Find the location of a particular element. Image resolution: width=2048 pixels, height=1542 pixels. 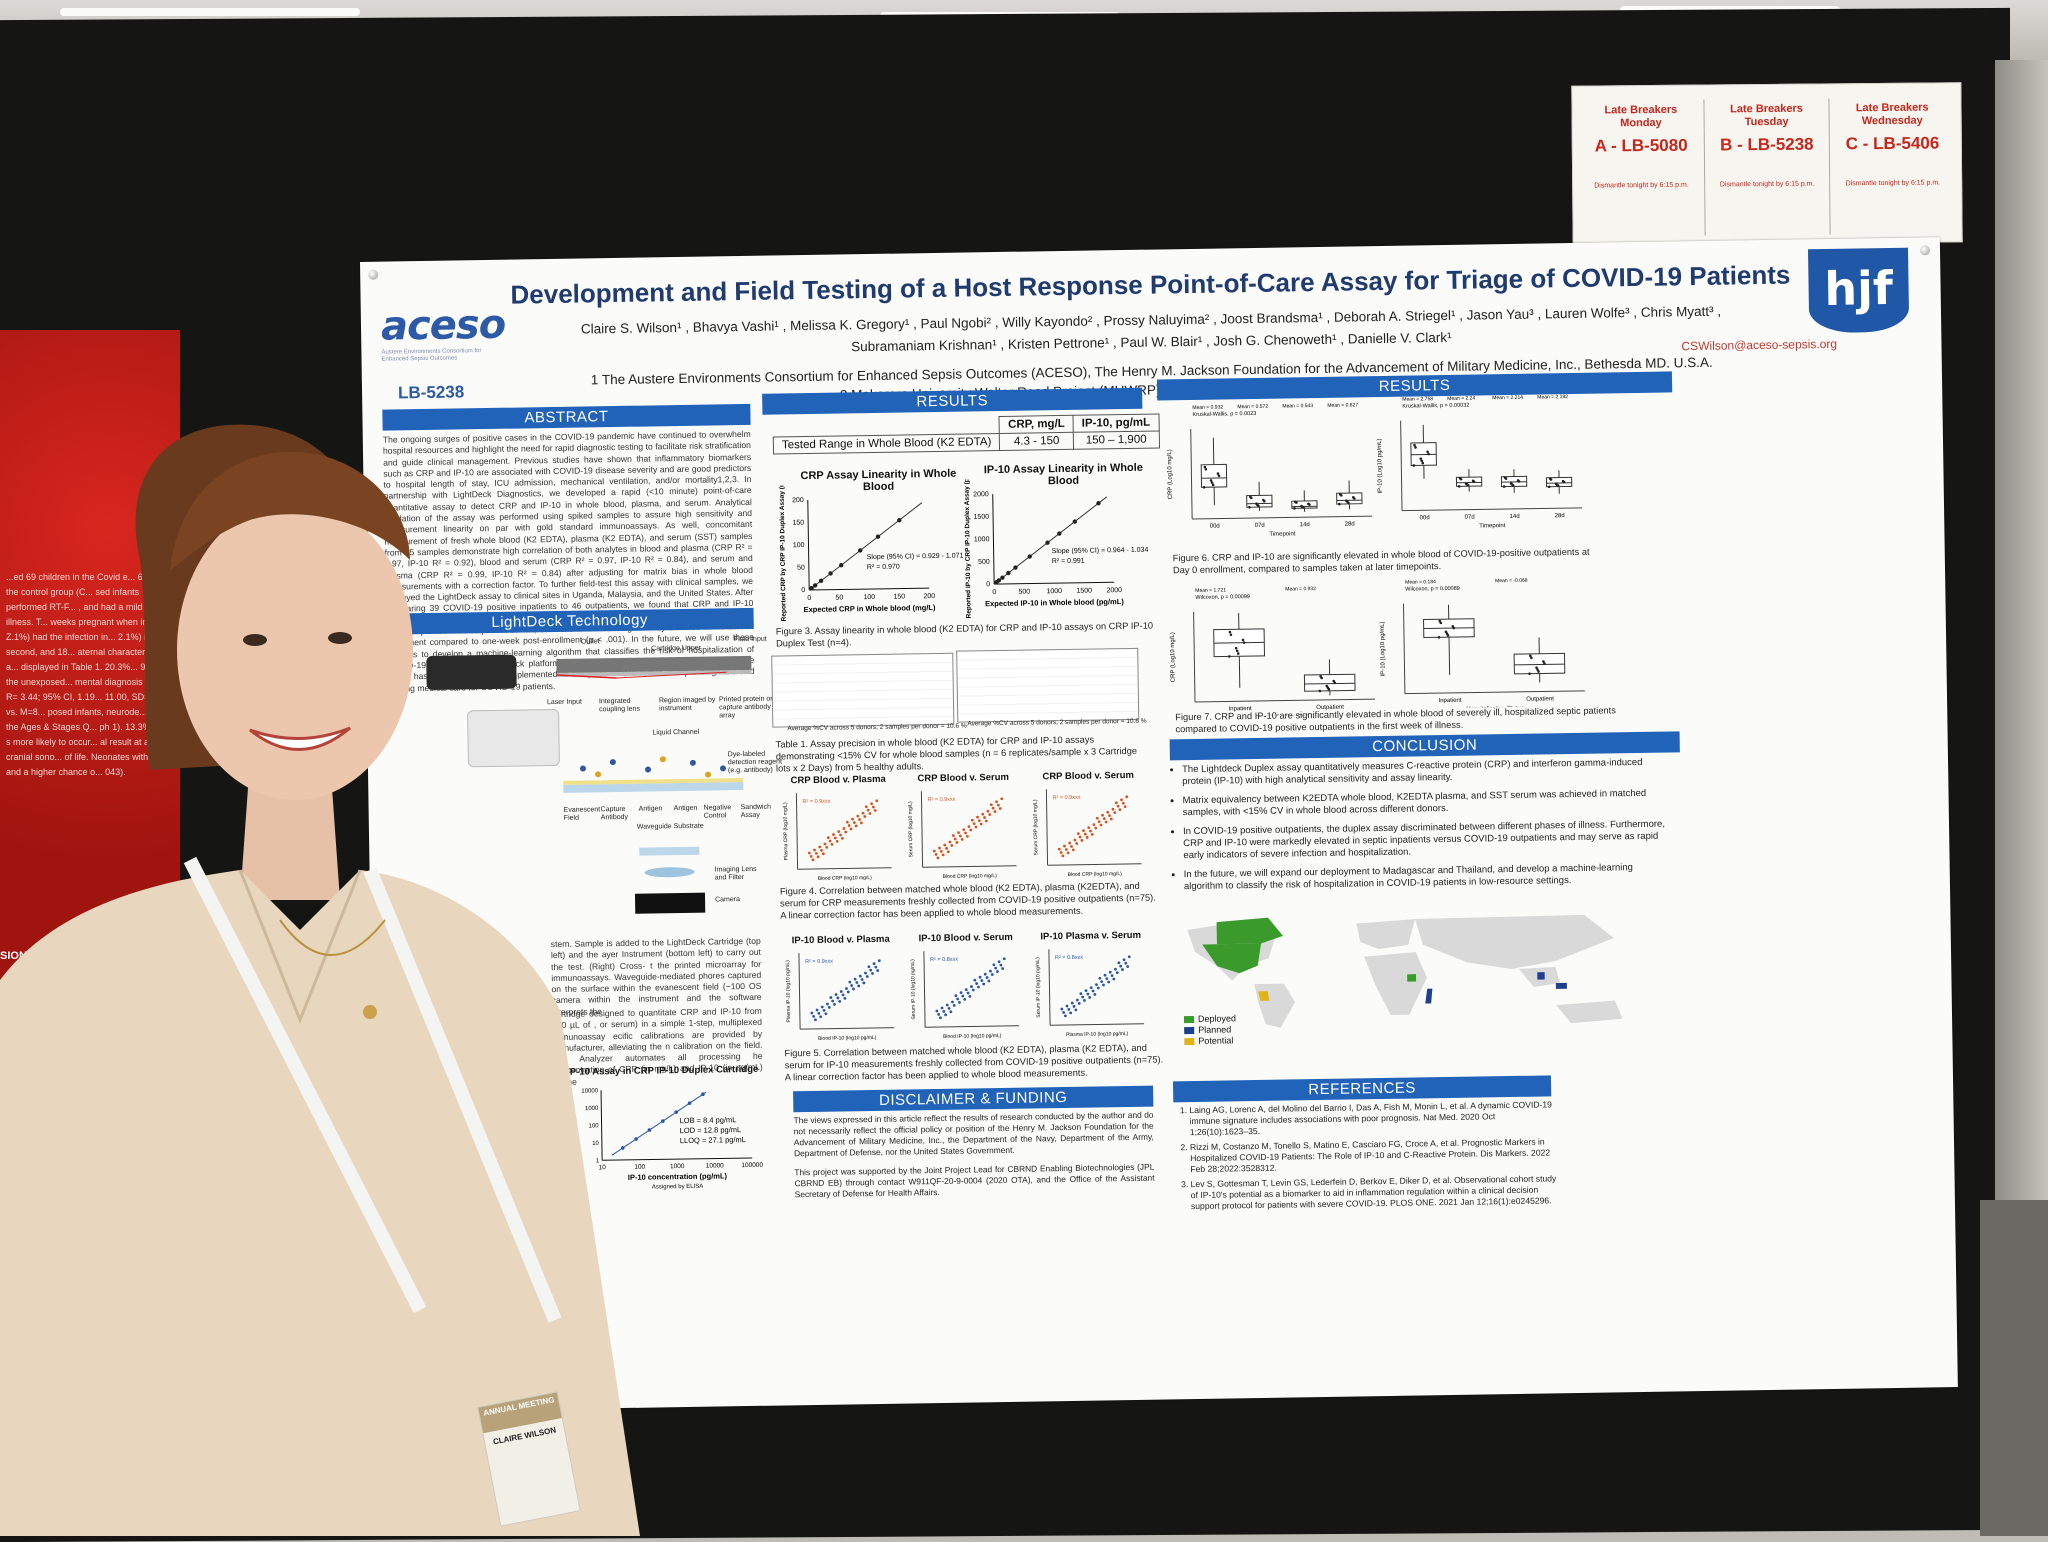

x-axis is located at coordinates (1095, 864).